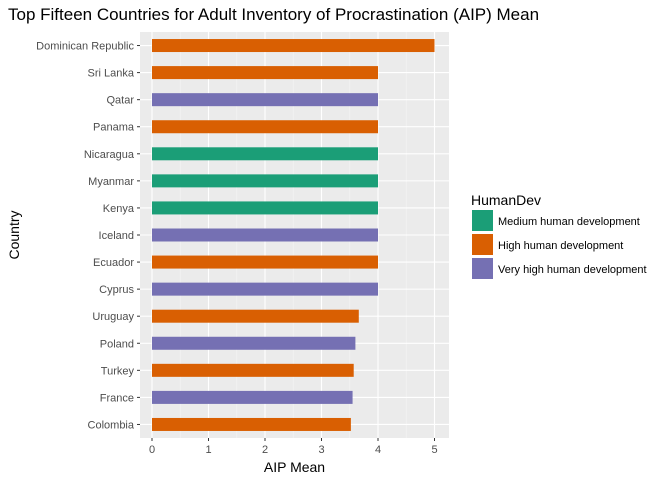  Describe the element at coordinates (113, 263) in the screenshot. I see `y-tick-label: Ecuador` at that location.